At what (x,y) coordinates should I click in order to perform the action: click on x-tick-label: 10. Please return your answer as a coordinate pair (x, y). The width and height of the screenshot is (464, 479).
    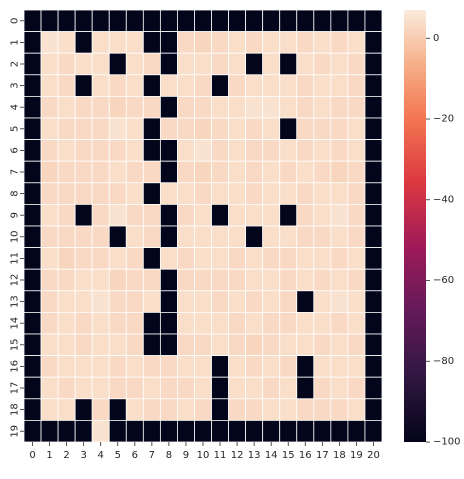
    Looking at the image, I should click on (203, 455).